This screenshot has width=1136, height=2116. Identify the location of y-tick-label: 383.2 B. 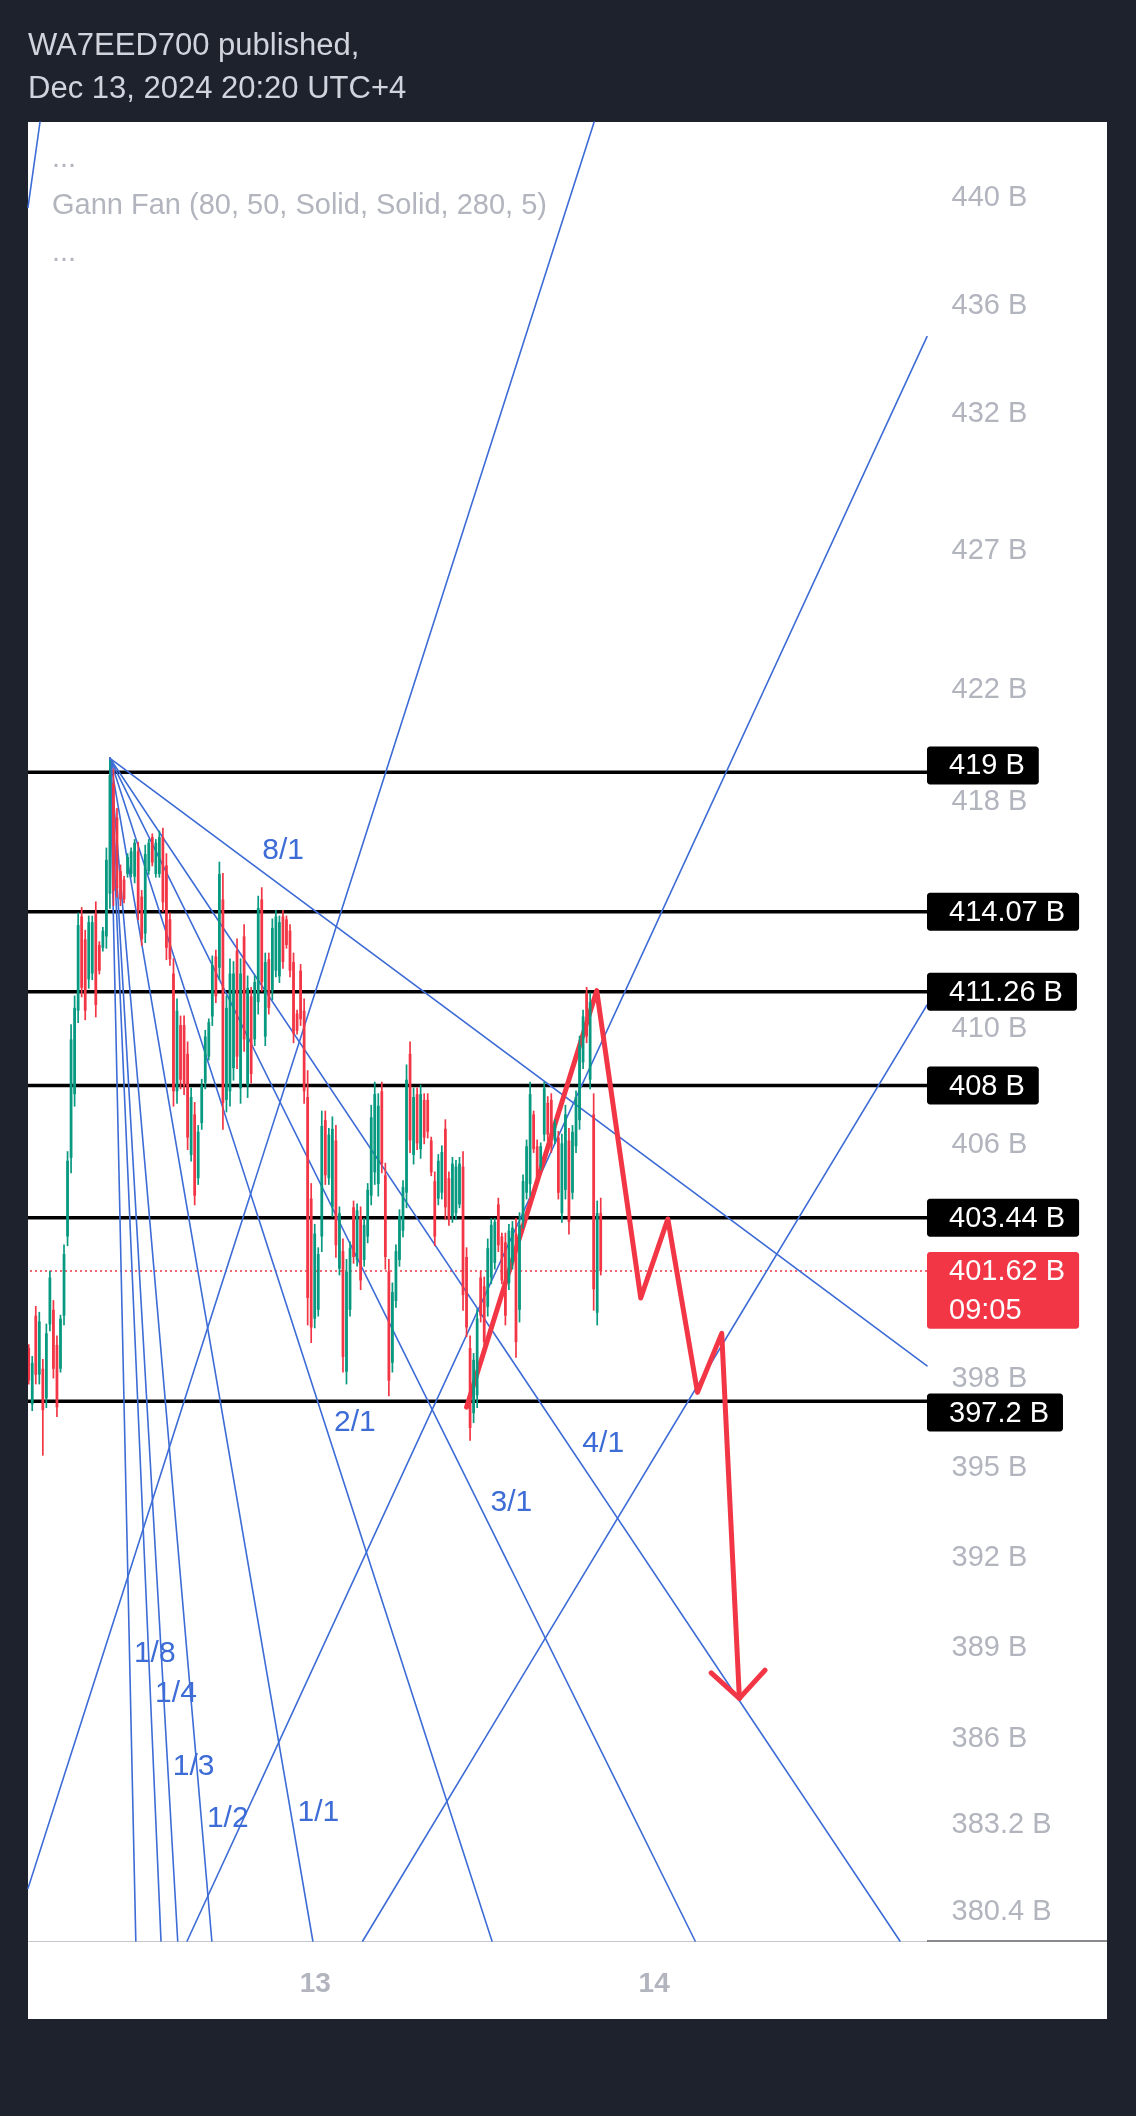
(1001, 1823).